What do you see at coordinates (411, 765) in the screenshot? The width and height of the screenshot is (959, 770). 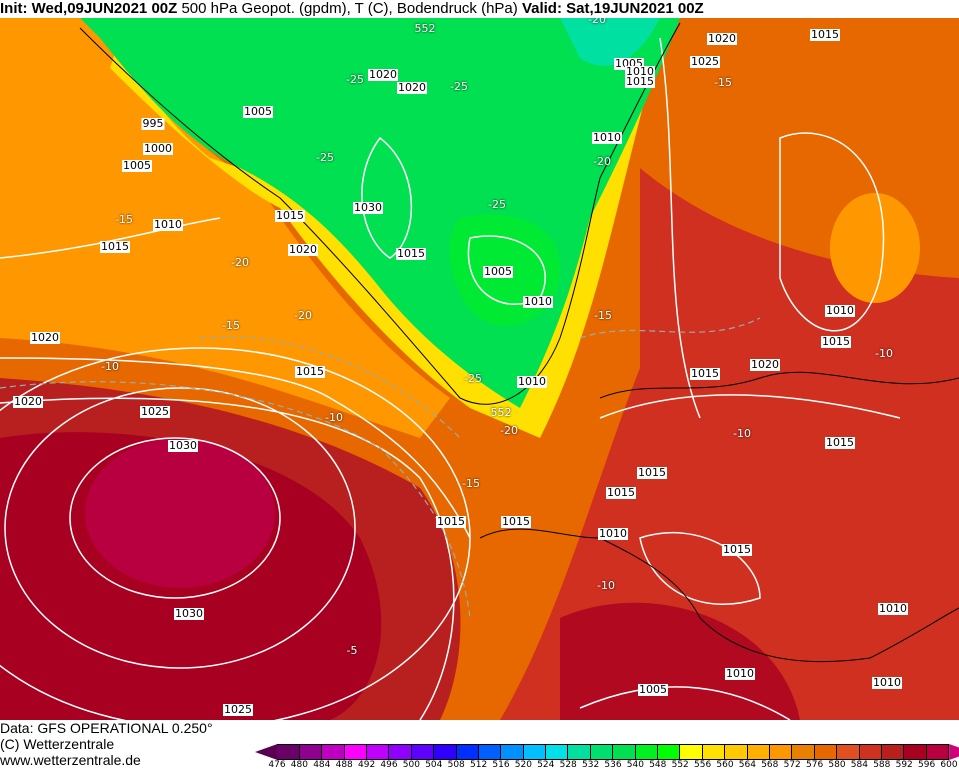 I see `colorbar-tick-label: 500` at bounding box center [411, 765].